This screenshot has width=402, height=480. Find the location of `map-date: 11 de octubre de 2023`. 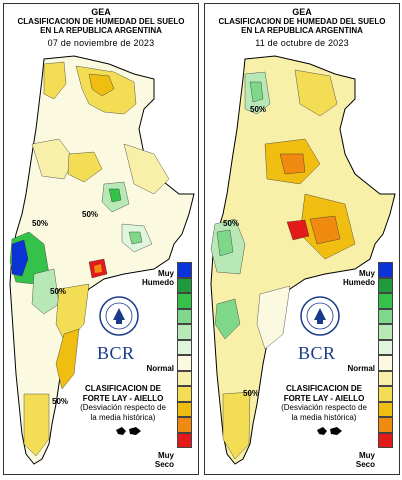

map-date: 11 de octubre de 2023 is located at coordinates (302, 43).